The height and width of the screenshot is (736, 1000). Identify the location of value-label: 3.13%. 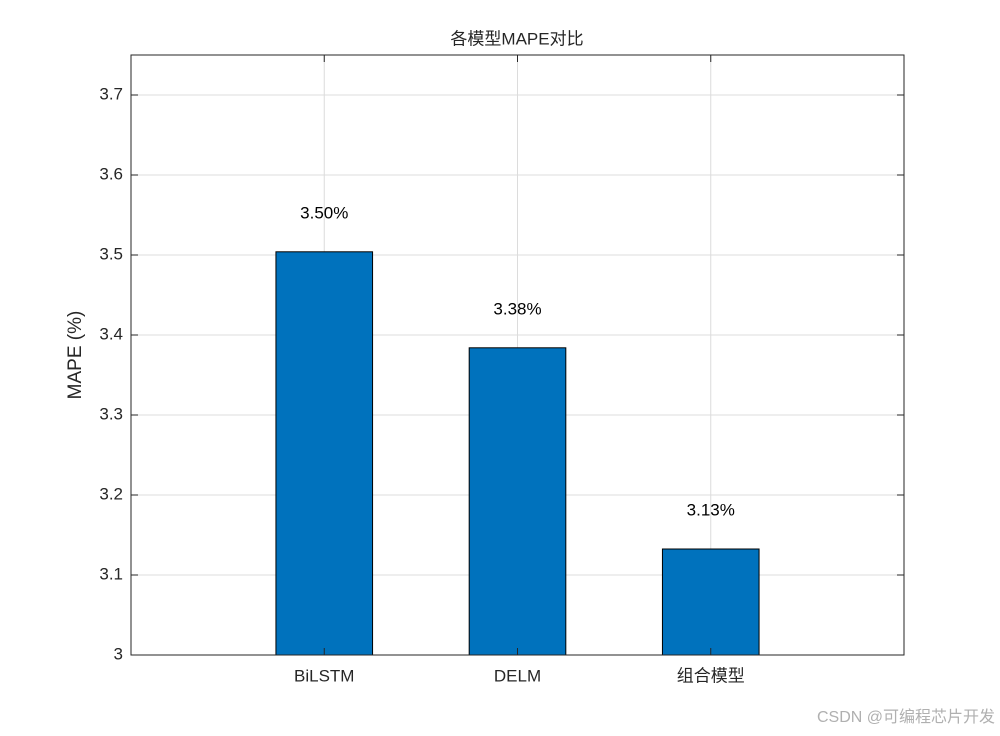
(711, 509).